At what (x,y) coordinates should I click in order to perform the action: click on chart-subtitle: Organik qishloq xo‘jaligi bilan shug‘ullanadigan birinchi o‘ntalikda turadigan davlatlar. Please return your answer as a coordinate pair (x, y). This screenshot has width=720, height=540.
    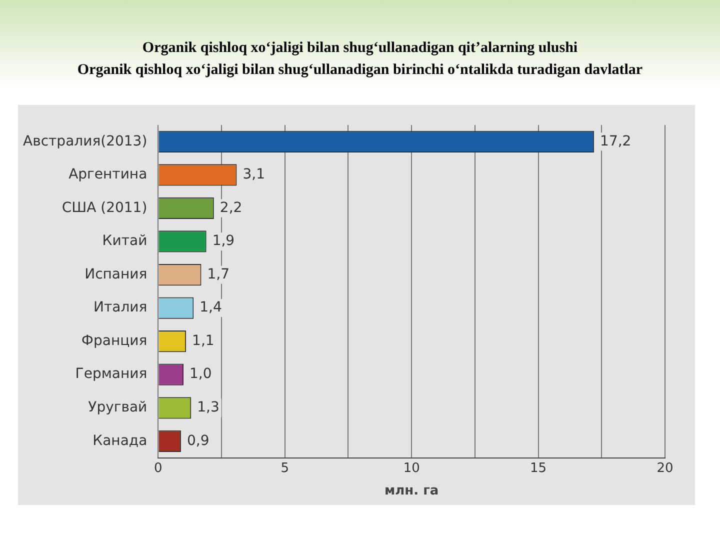
    Looking at the image, I should click on (360, 70).